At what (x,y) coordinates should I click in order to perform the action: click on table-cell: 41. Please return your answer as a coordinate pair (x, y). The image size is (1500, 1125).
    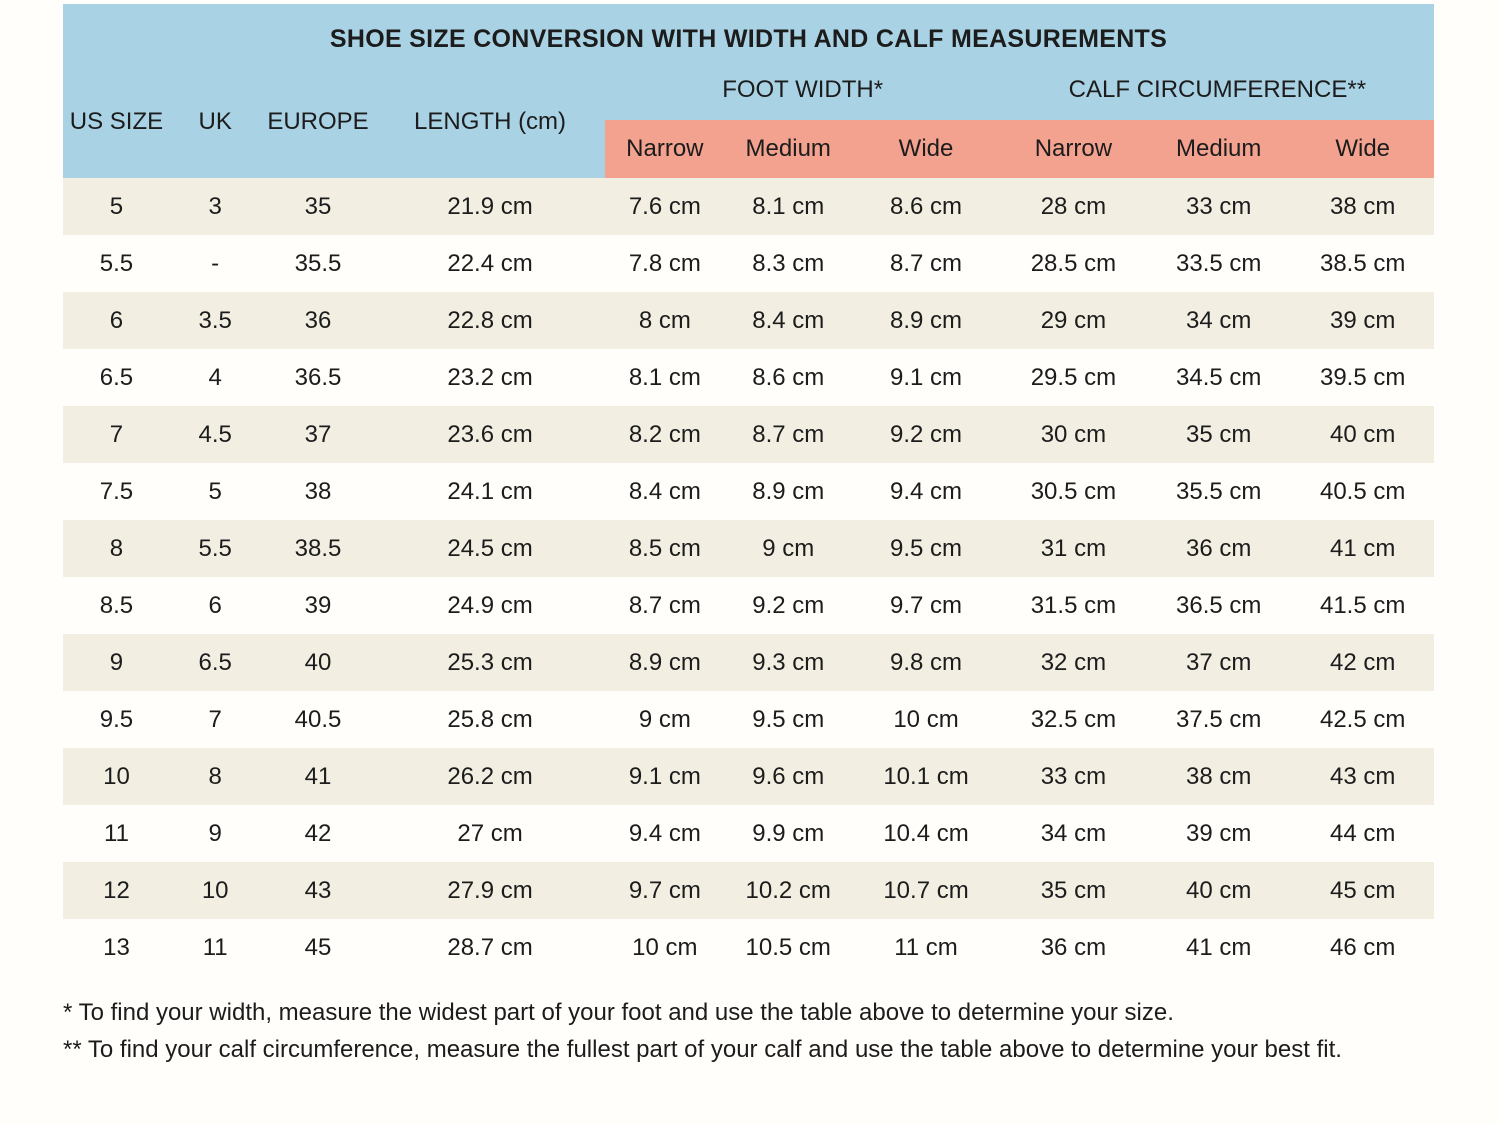
    Looking at the image, I should click on (318, 776).